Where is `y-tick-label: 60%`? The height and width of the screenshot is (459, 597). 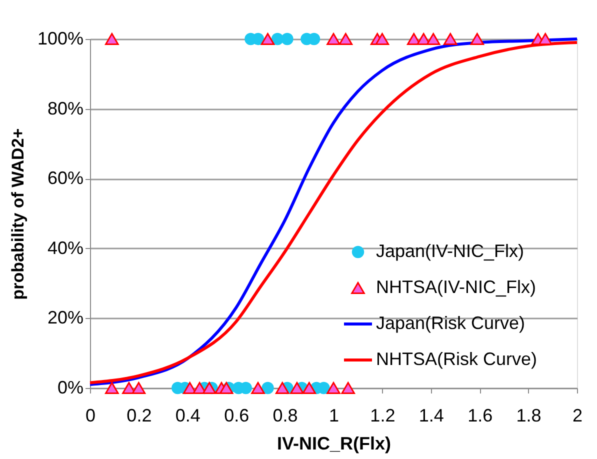 y-tick-label: 60% is located at coordinates (65, 178).